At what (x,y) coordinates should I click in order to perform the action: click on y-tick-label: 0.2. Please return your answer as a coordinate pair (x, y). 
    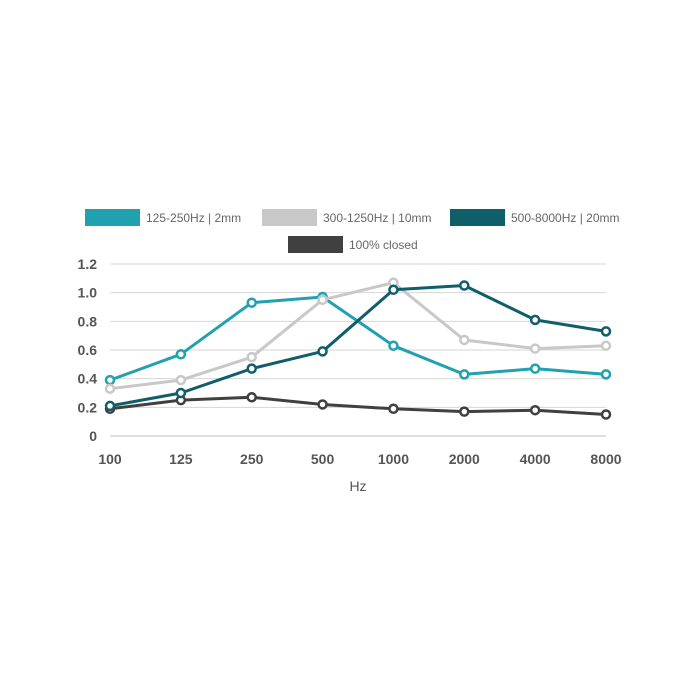
    Looking at the image, I should click on (88, 407).